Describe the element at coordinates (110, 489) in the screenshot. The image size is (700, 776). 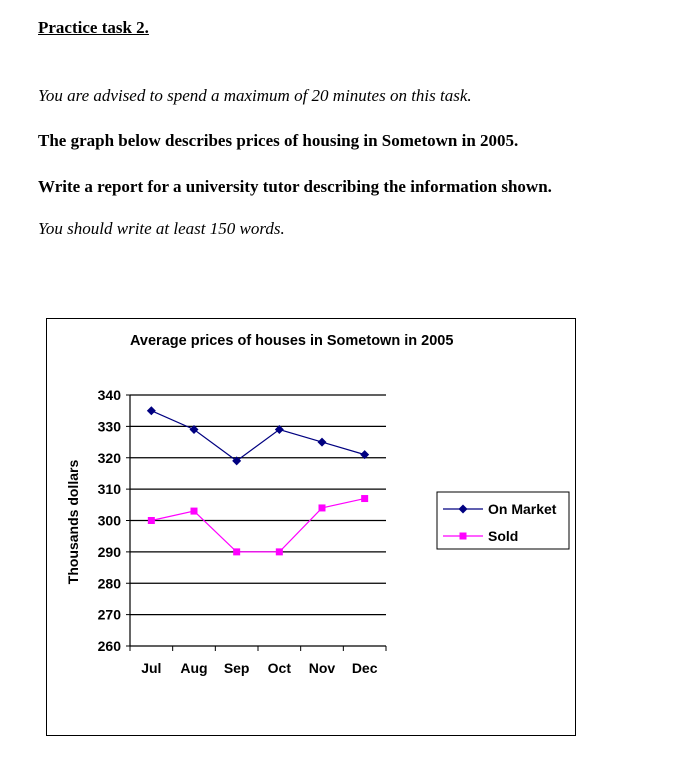
I see `y-tick-label: 310` at that location.